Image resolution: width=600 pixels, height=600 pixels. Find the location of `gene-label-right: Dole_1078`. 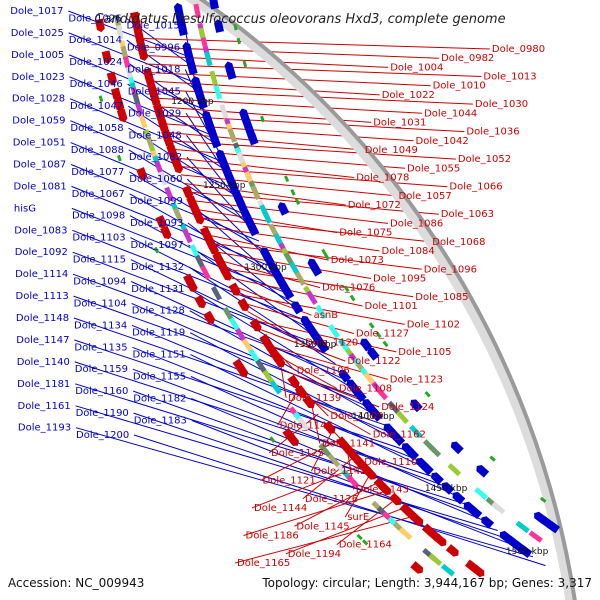

gene-label-right: Dole_1078 is located at coordinates (382, 178).